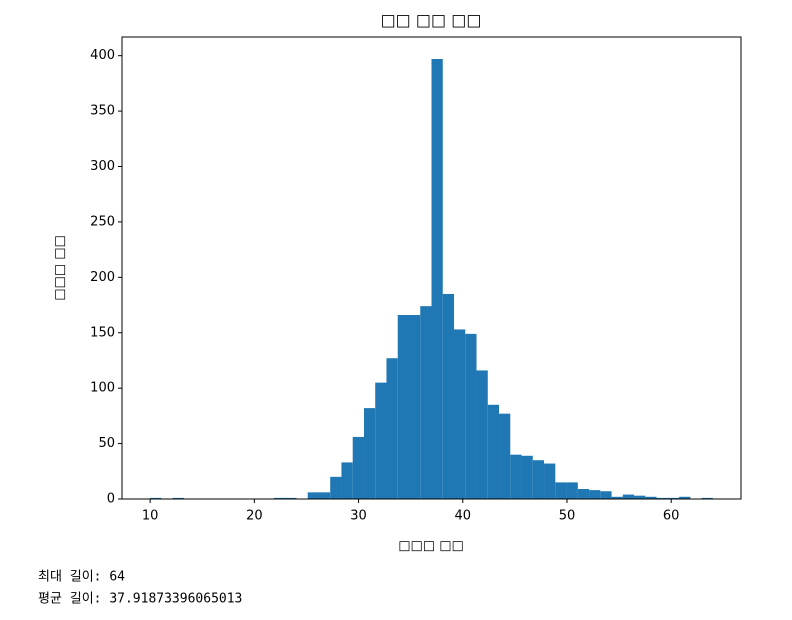  Describe the element at coordinates (431, 546) in the screenshot. I see `x-axis-label: □□□ □□` at that location.